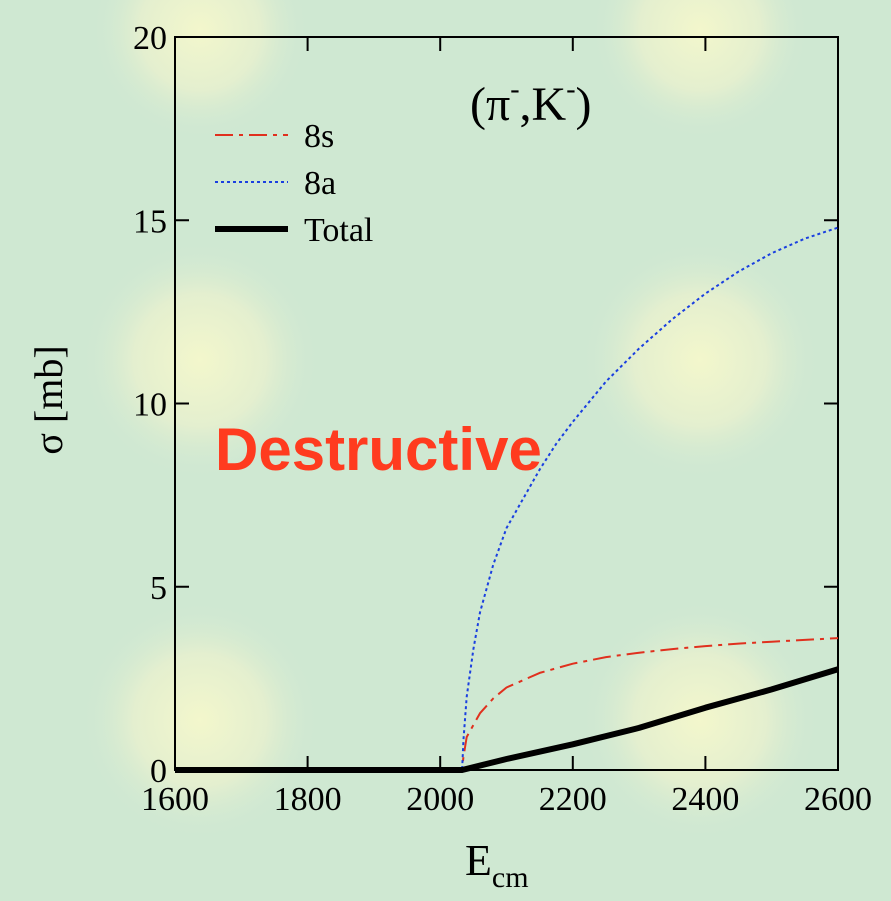  I want to click on y-axis-label: σ [mb], so click(48, 399).